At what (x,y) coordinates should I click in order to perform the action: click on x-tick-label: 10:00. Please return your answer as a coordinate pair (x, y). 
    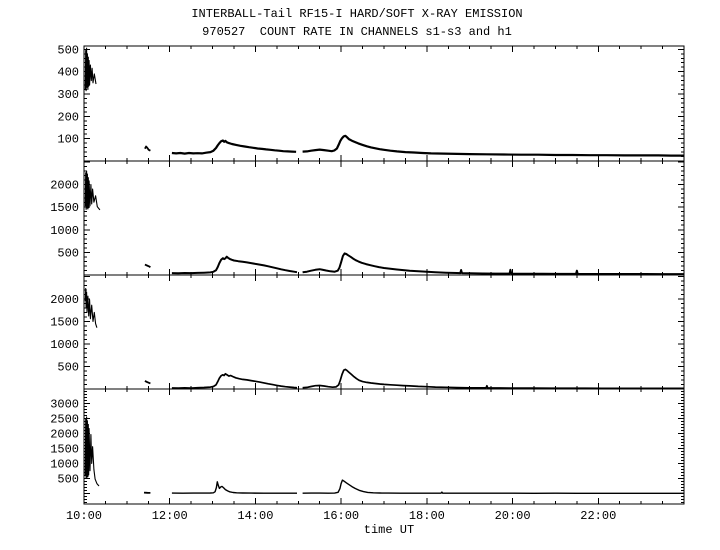
    Looking at the image, I should click on (84, 516).